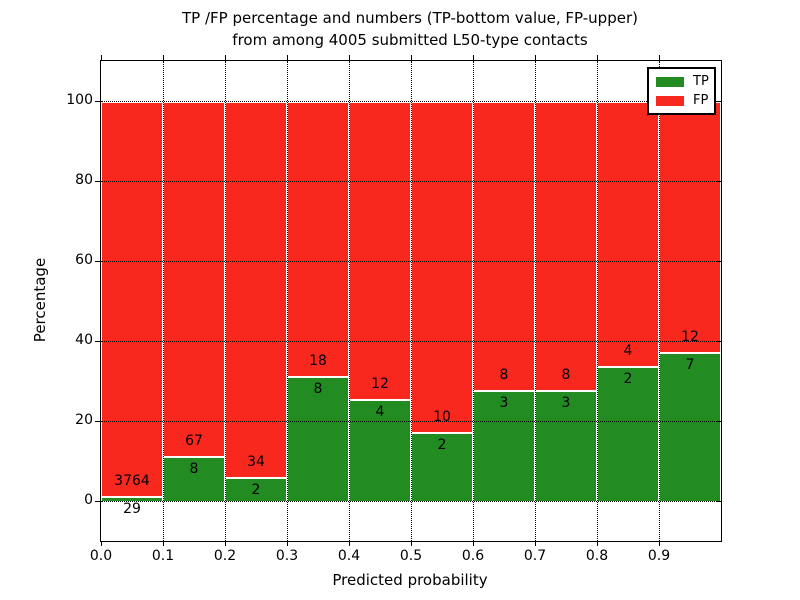 Image resolution: width=800 pixels, height=600 pixels. Describe the element at coordinates (132, 508) in the screenshot. I see `tp-count-label: 29` at that location.